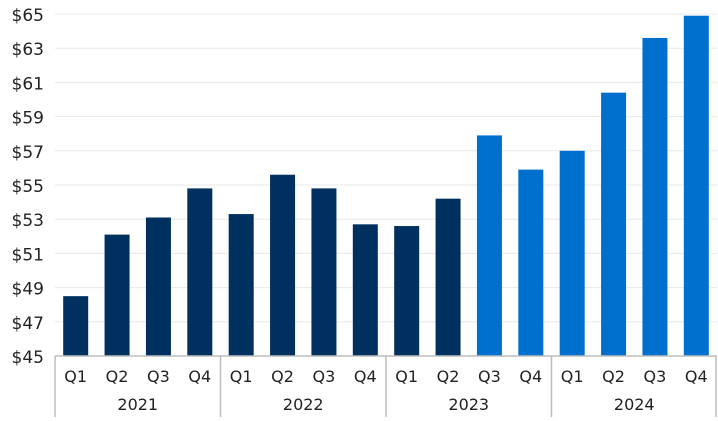 The width and height of the screenshot is (718, 421). I want to click on y-tick-label: $47, so click(28, 324).